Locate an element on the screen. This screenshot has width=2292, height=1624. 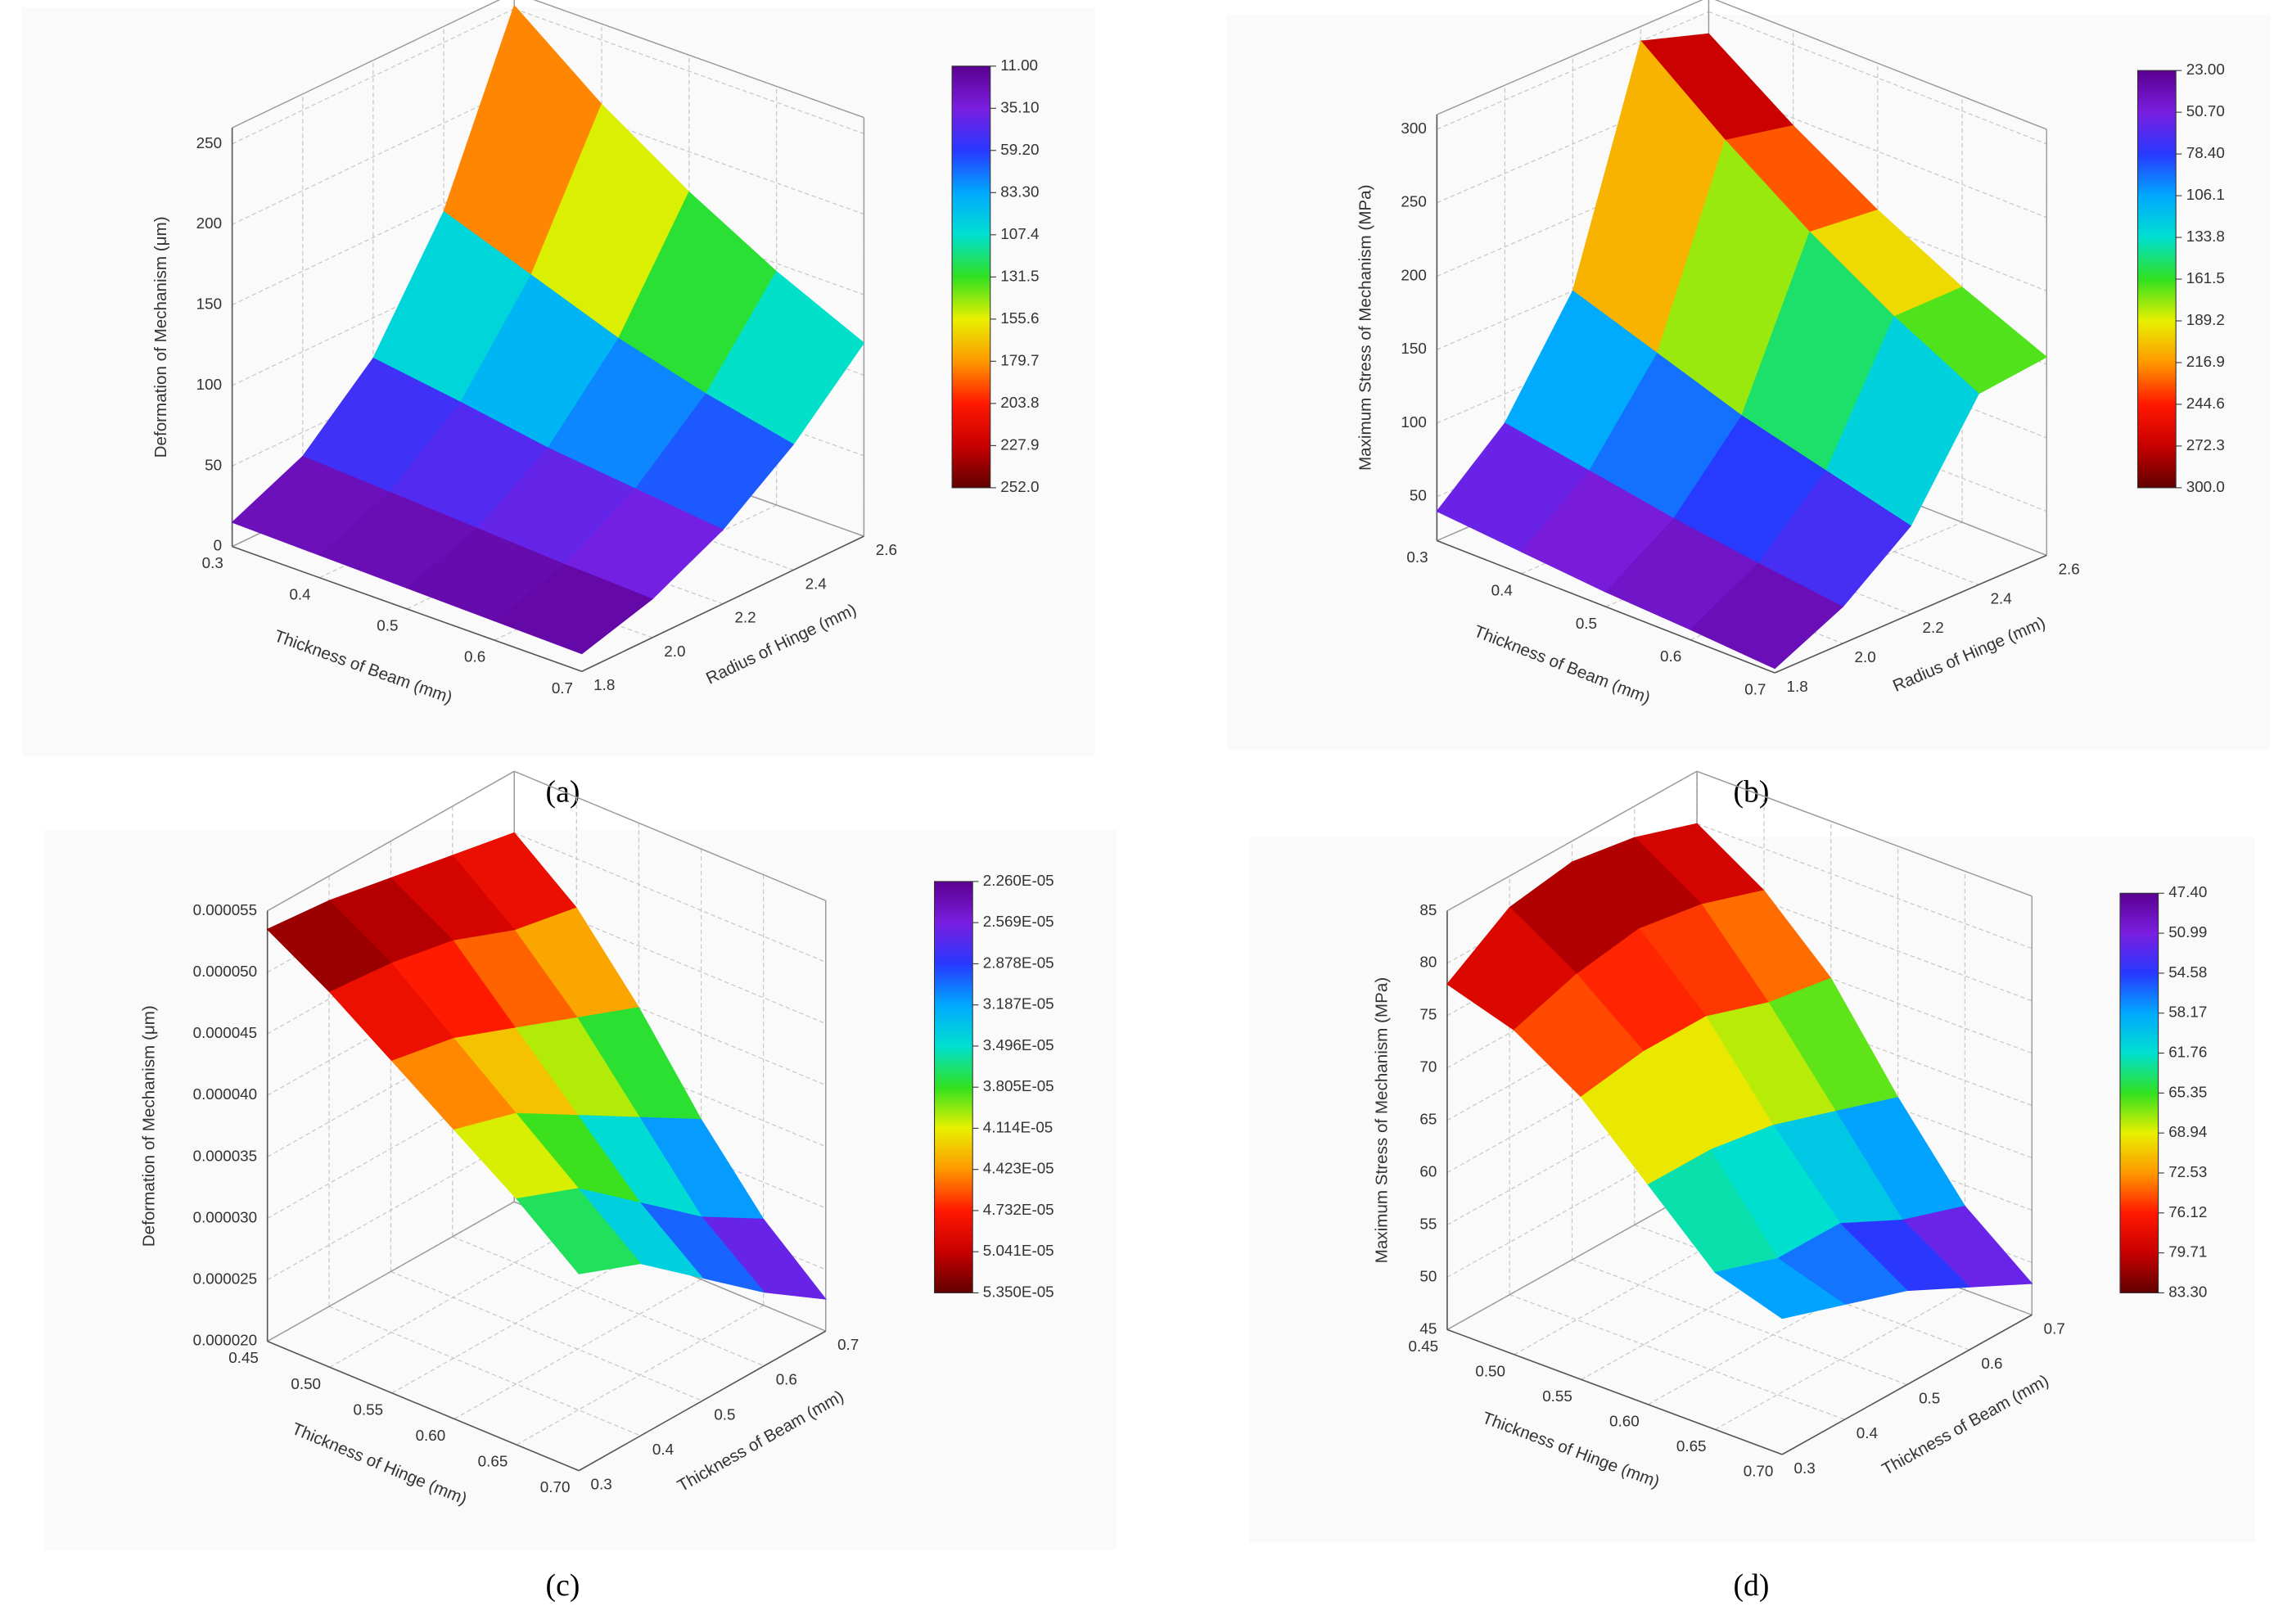
colorbar-tick-label: 2.260E-05 is located at coordinates (1019, 880).